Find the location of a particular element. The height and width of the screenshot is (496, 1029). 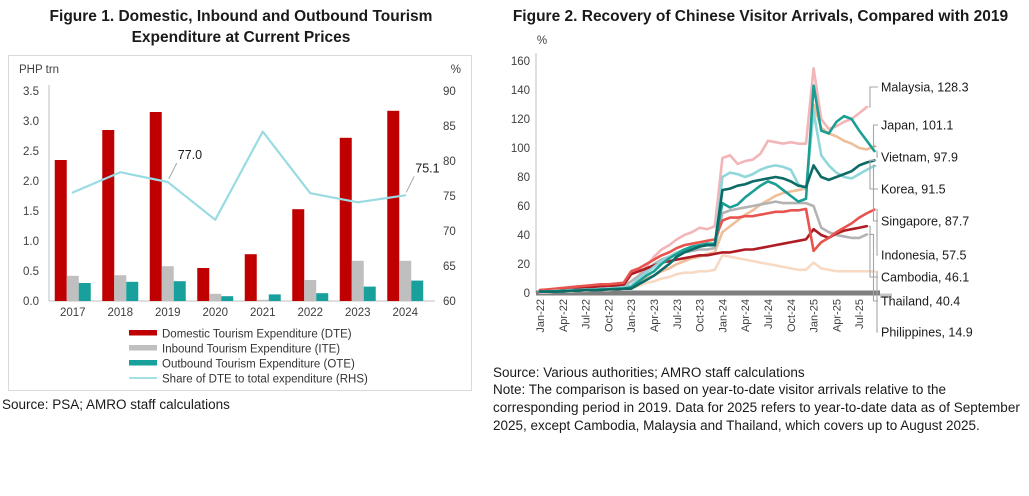

left-axis-tick: 0.0 is located at coordinates (31, 302).